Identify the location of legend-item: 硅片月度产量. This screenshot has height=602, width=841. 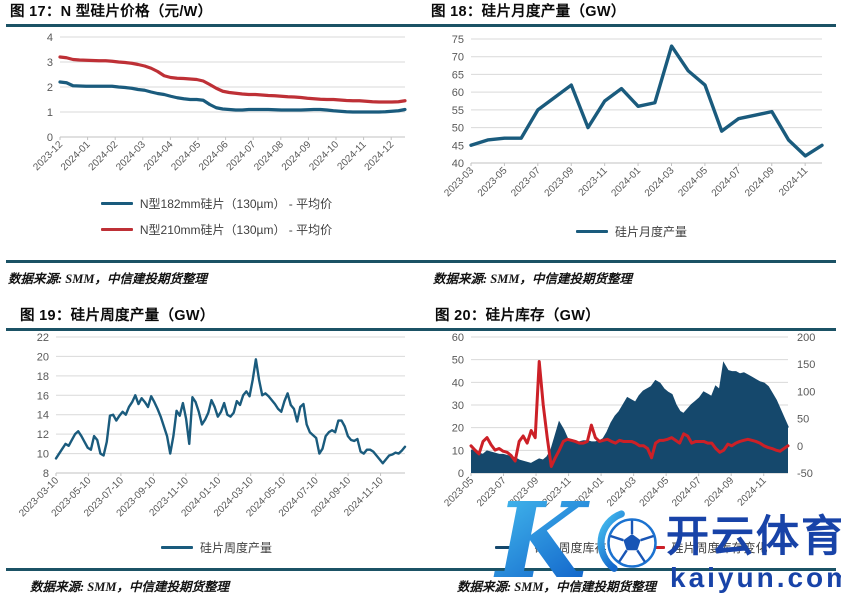
(631, 231).